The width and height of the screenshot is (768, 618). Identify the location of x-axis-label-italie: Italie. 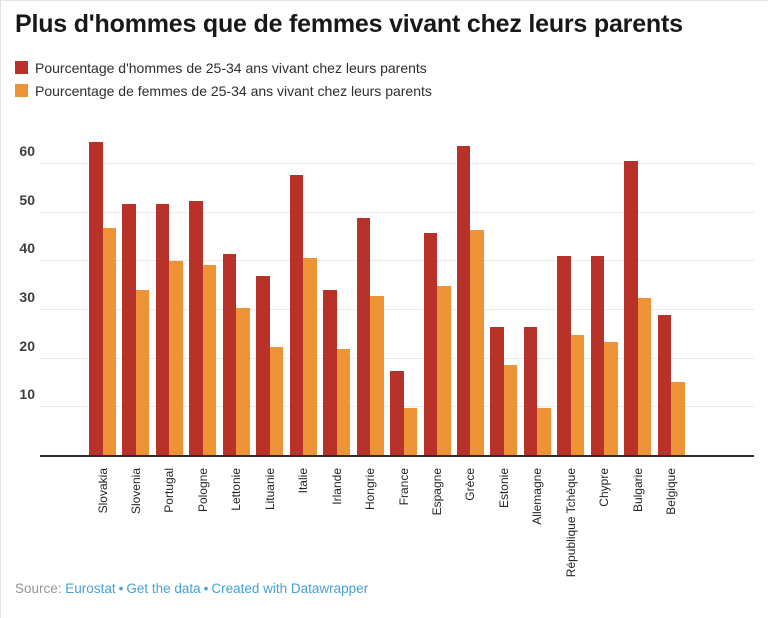
(303, 481).